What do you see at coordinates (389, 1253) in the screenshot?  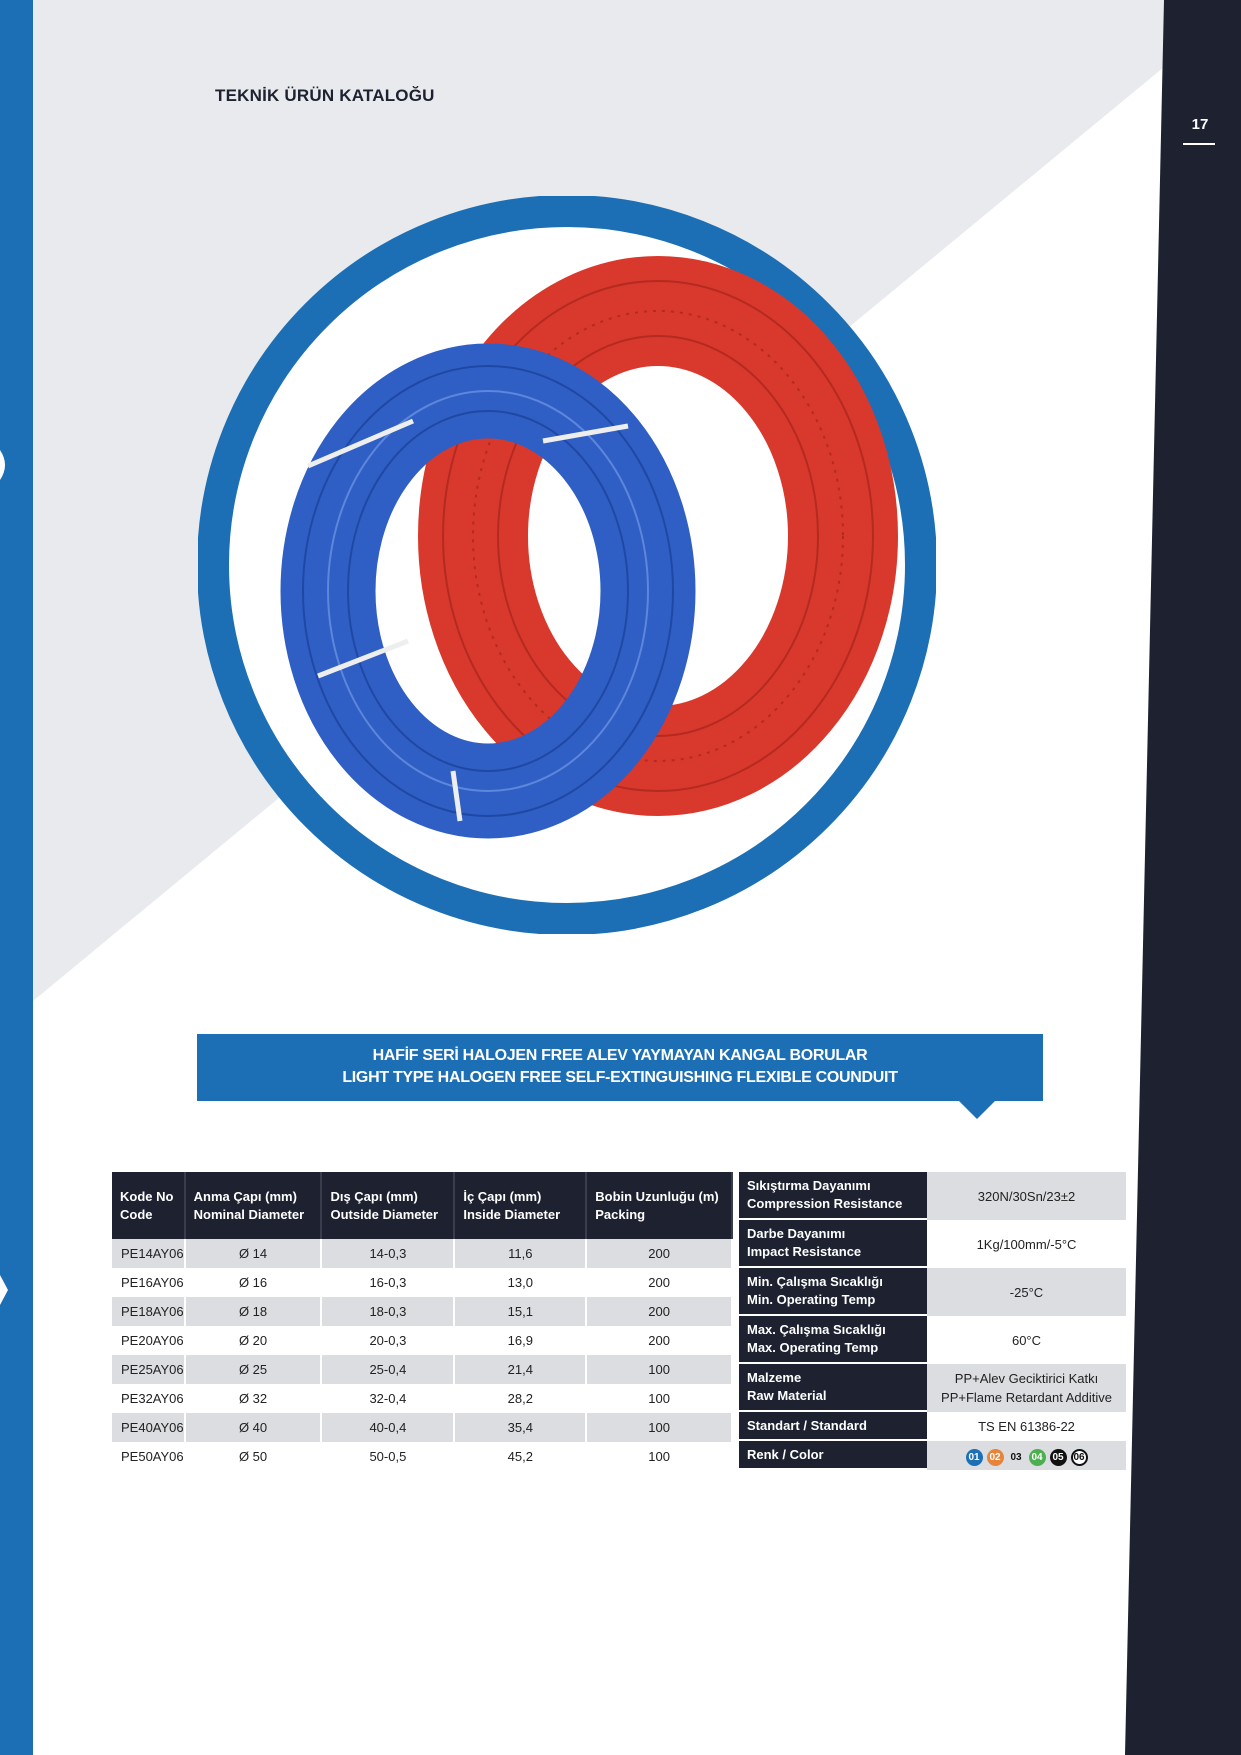 I see `table-cell: 14-0,3` at bounding box center [389, 1253].